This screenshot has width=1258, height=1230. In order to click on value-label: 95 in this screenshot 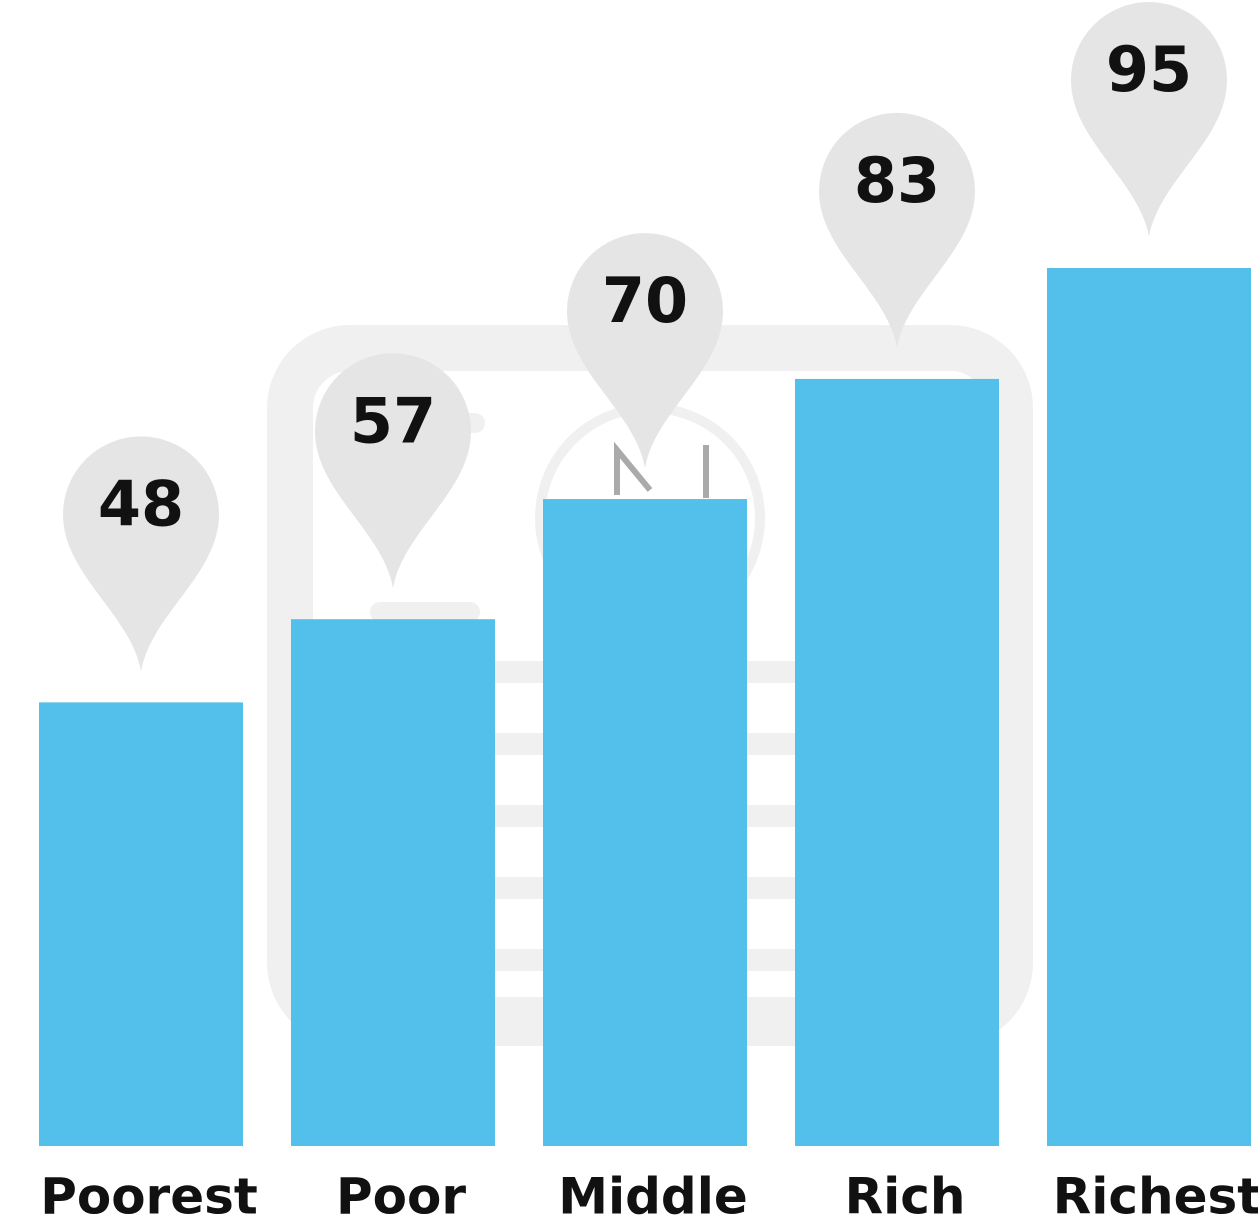, I will do `click(1149, 69)`.